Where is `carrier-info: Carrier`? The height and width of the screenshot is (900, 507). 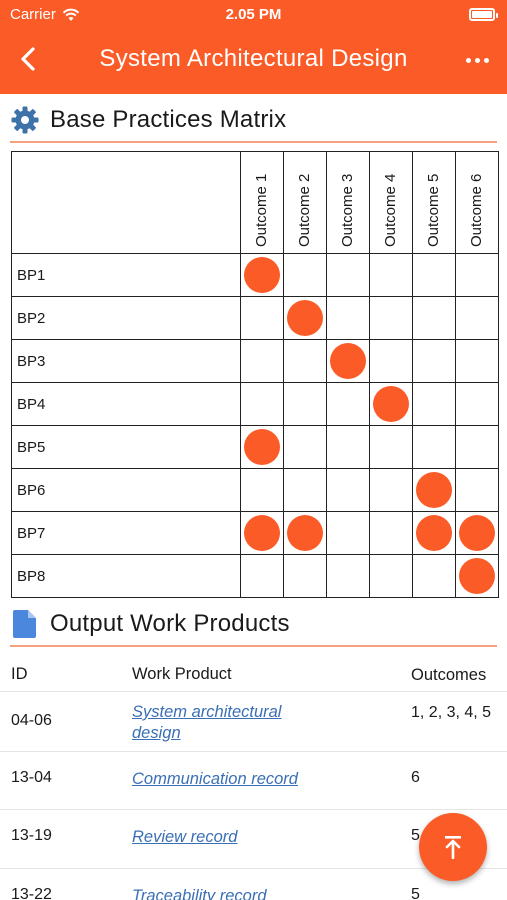
carrier-info: Carrier is located at coordinates (45, 14).